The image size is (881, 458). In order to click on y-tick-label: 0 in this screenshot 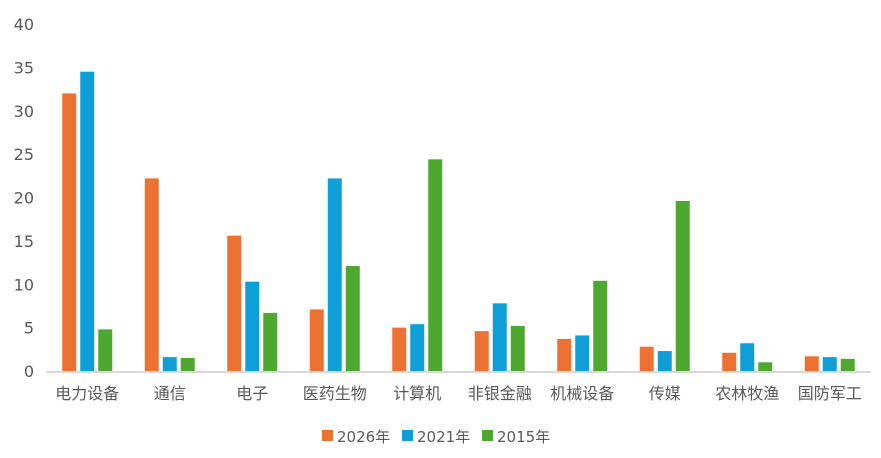, I will do `click(29, 371)`.